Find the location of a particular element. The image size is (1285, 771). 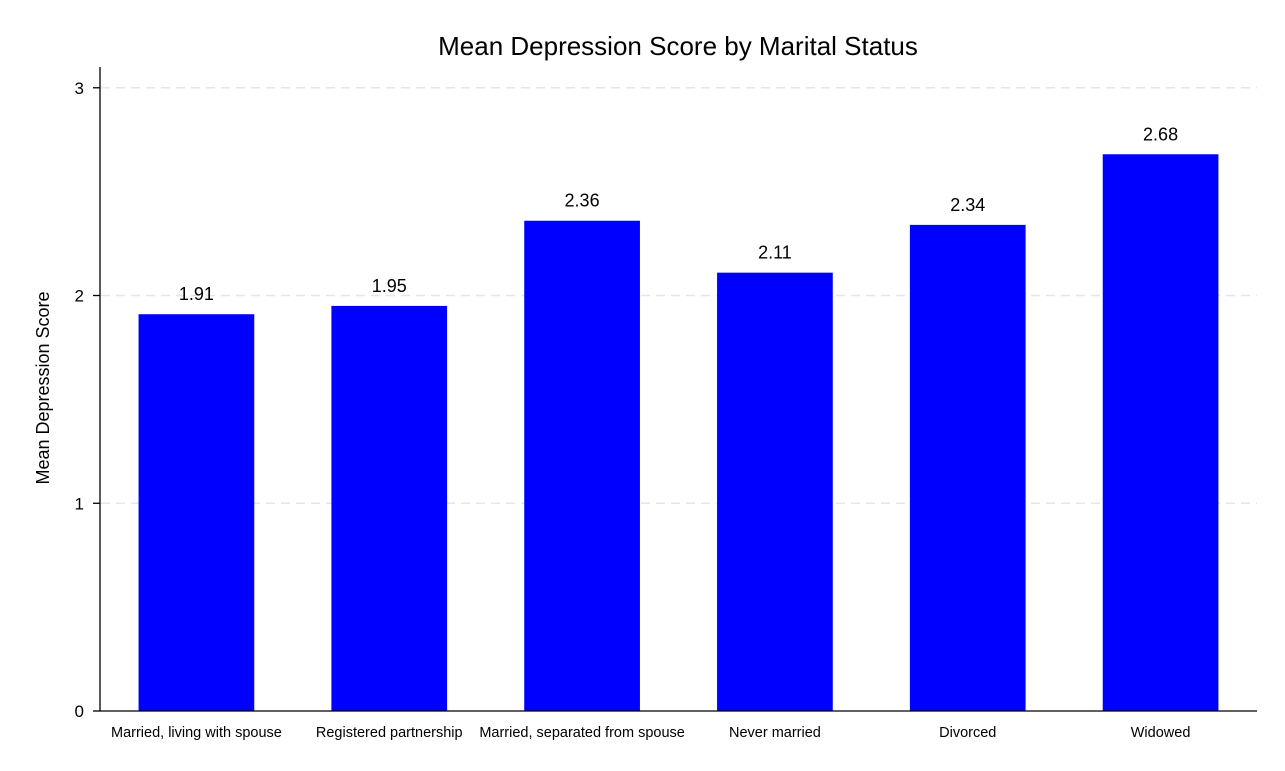

y-tick-label: 1 is located at coordinates (79, 503).